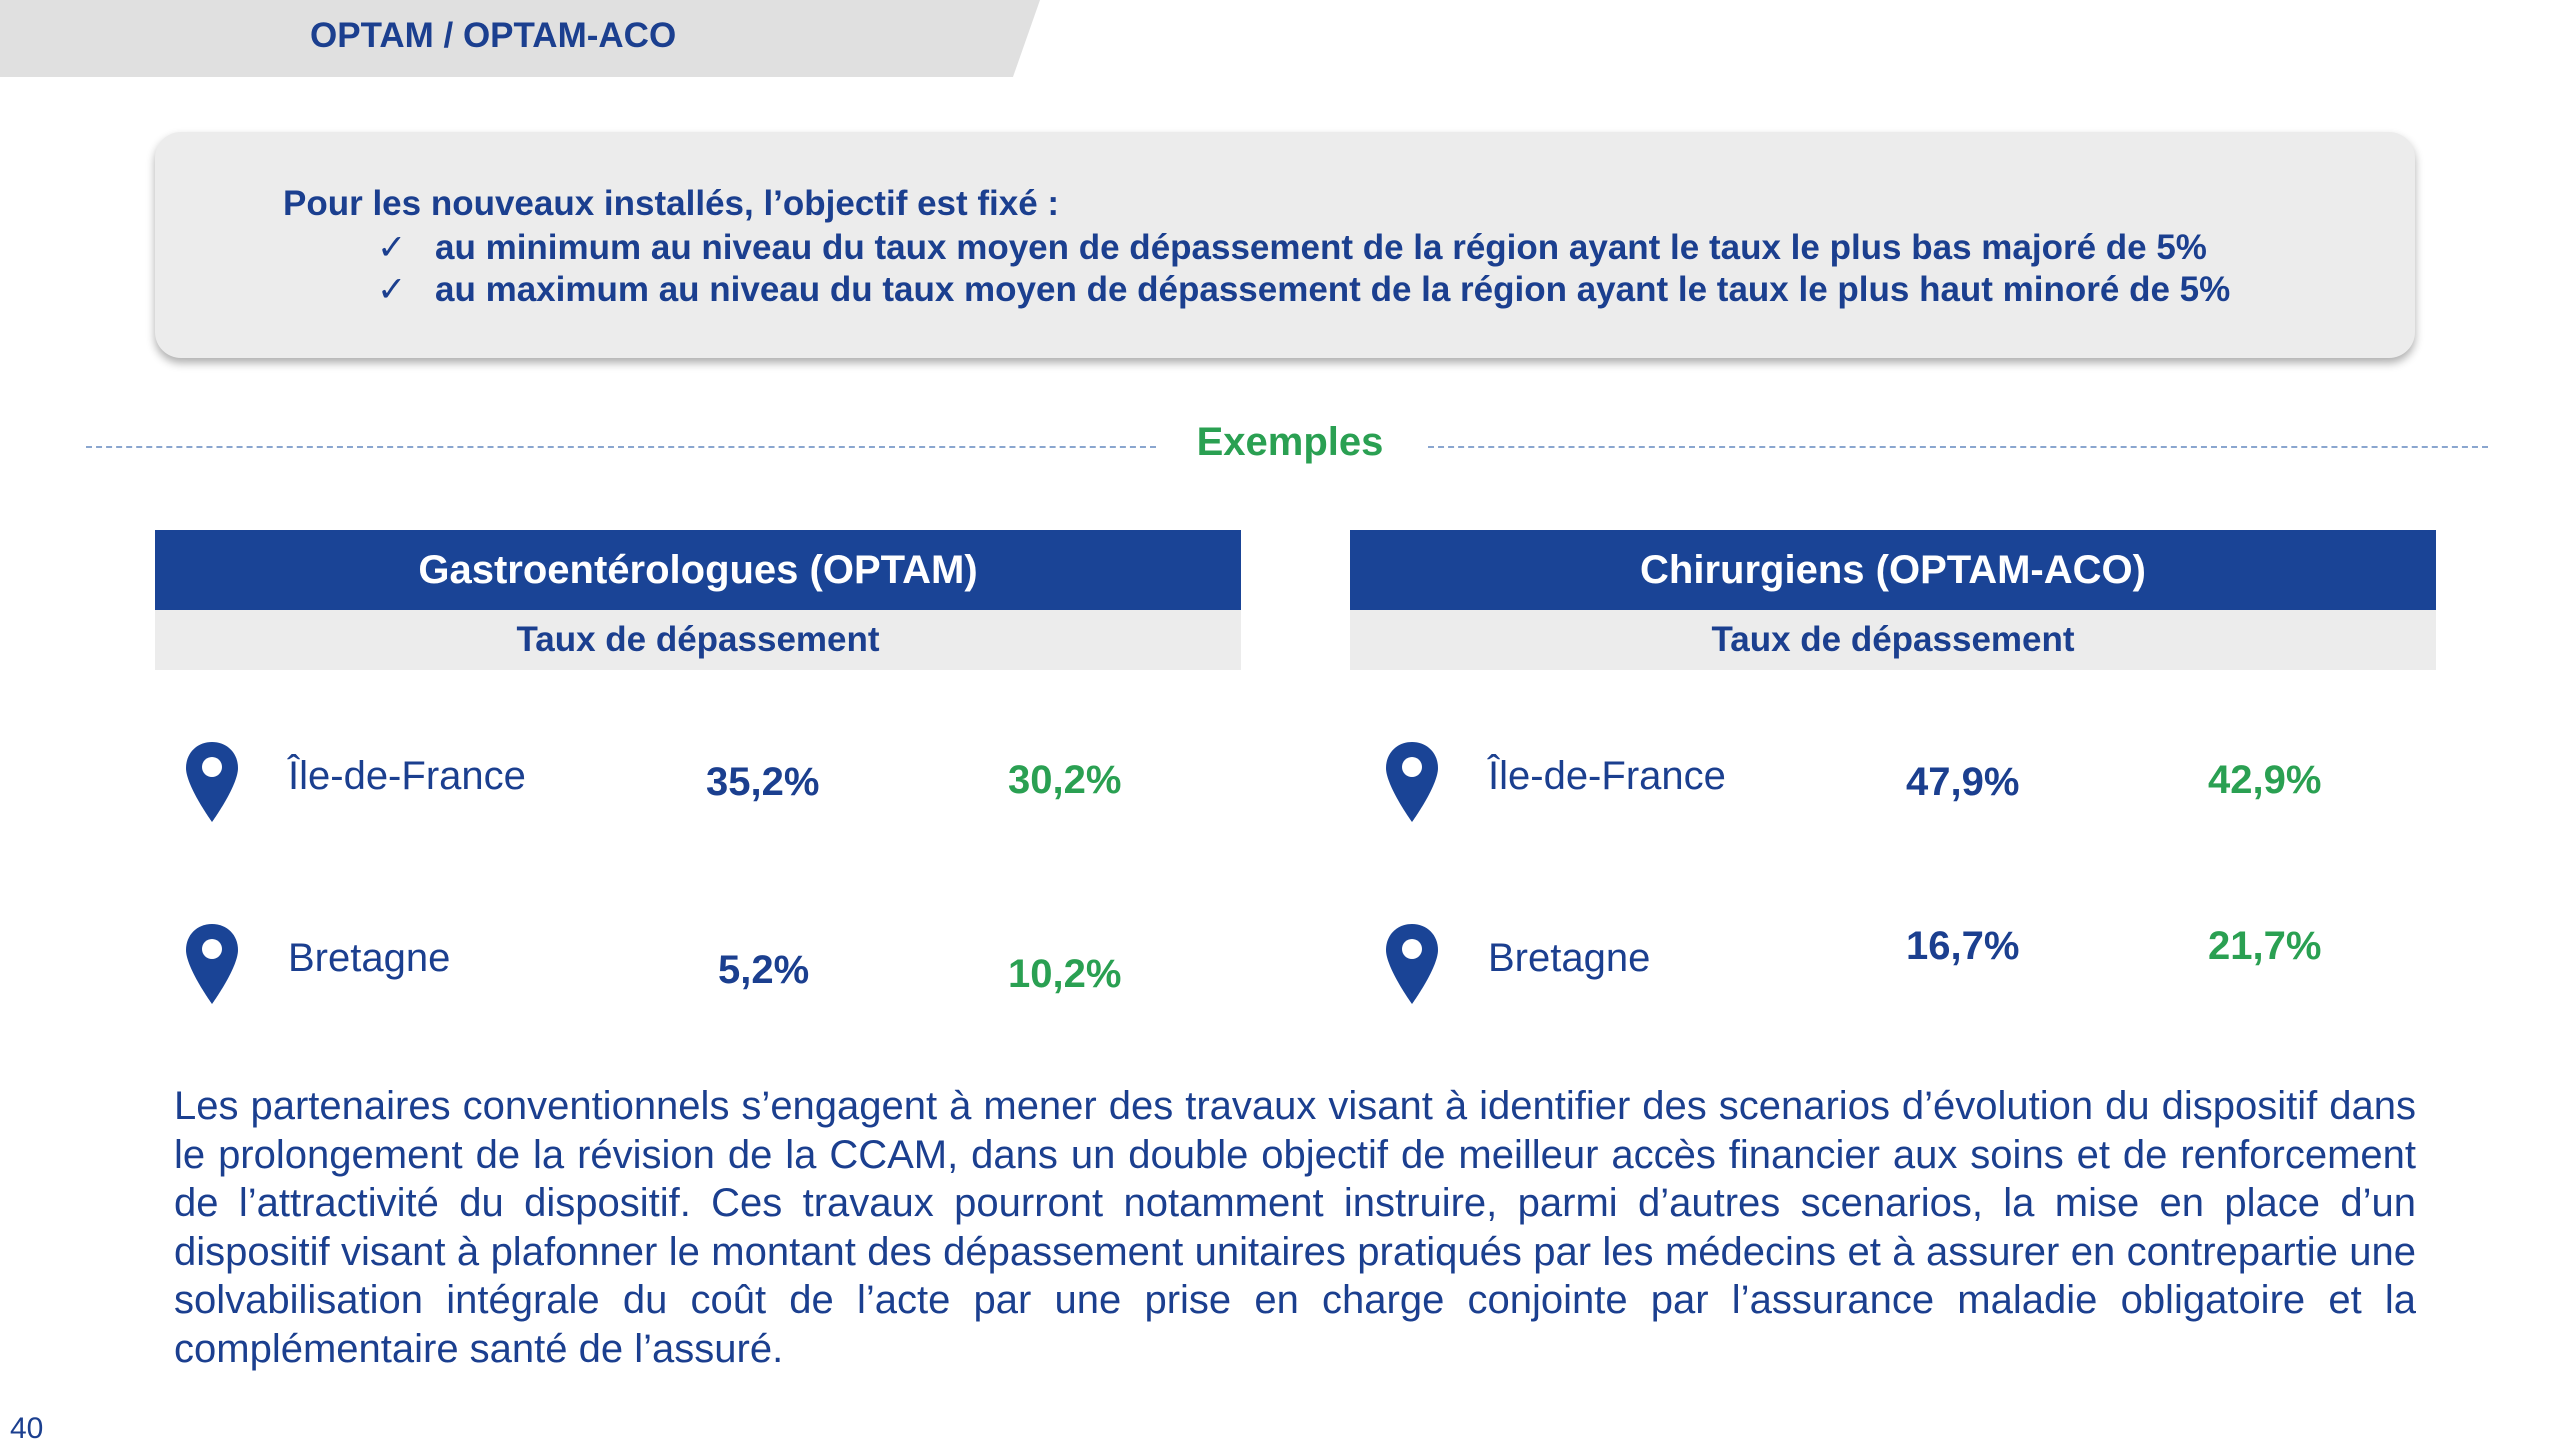  What do you see at coordinates (493, 35) in the screenshot?
I see `page-title: OPTAM / OPTAM-ACO` at bounding box center [493, 35].